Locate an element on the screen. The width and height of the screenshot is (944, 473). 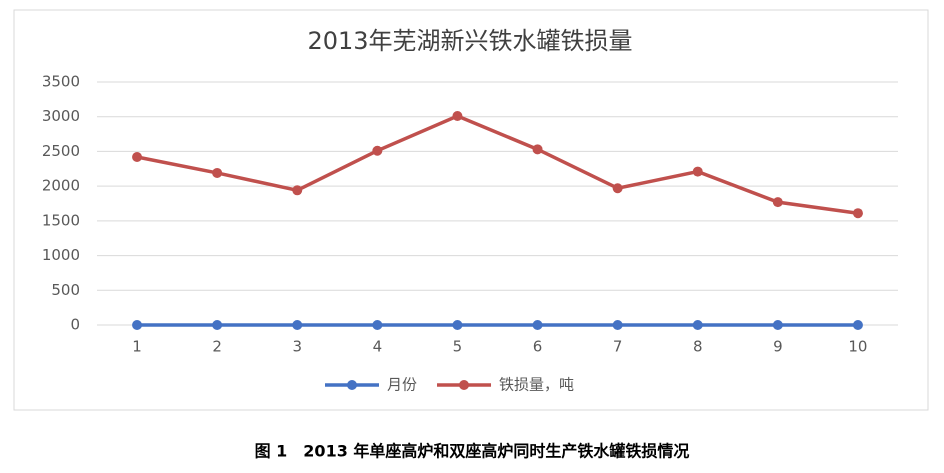
y-tick-label: 1500 is located at coordinates (61, 220).